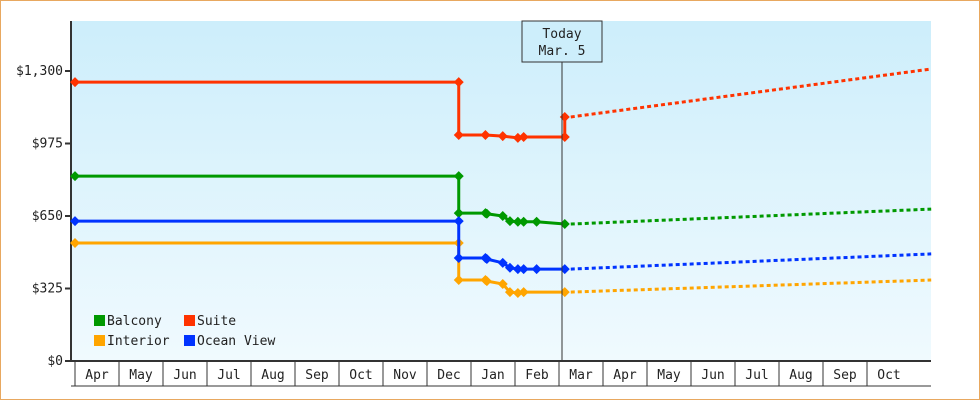  Describe the element at coordinates (581, 375) in the screenshot. I see `x-tick-label: Mar` at that location.